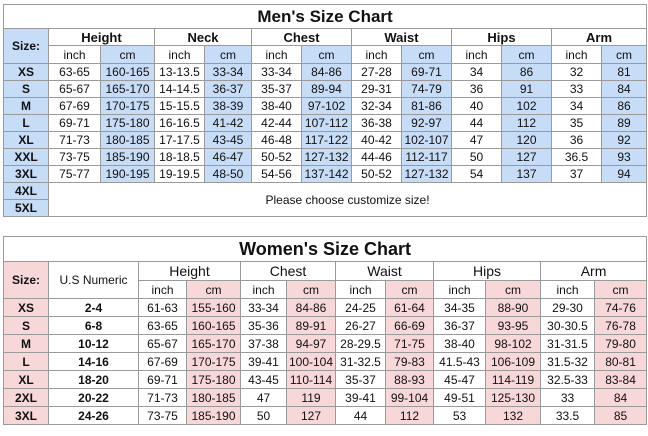  I want to click on mens-value-cell: 112, so click(526, 123).